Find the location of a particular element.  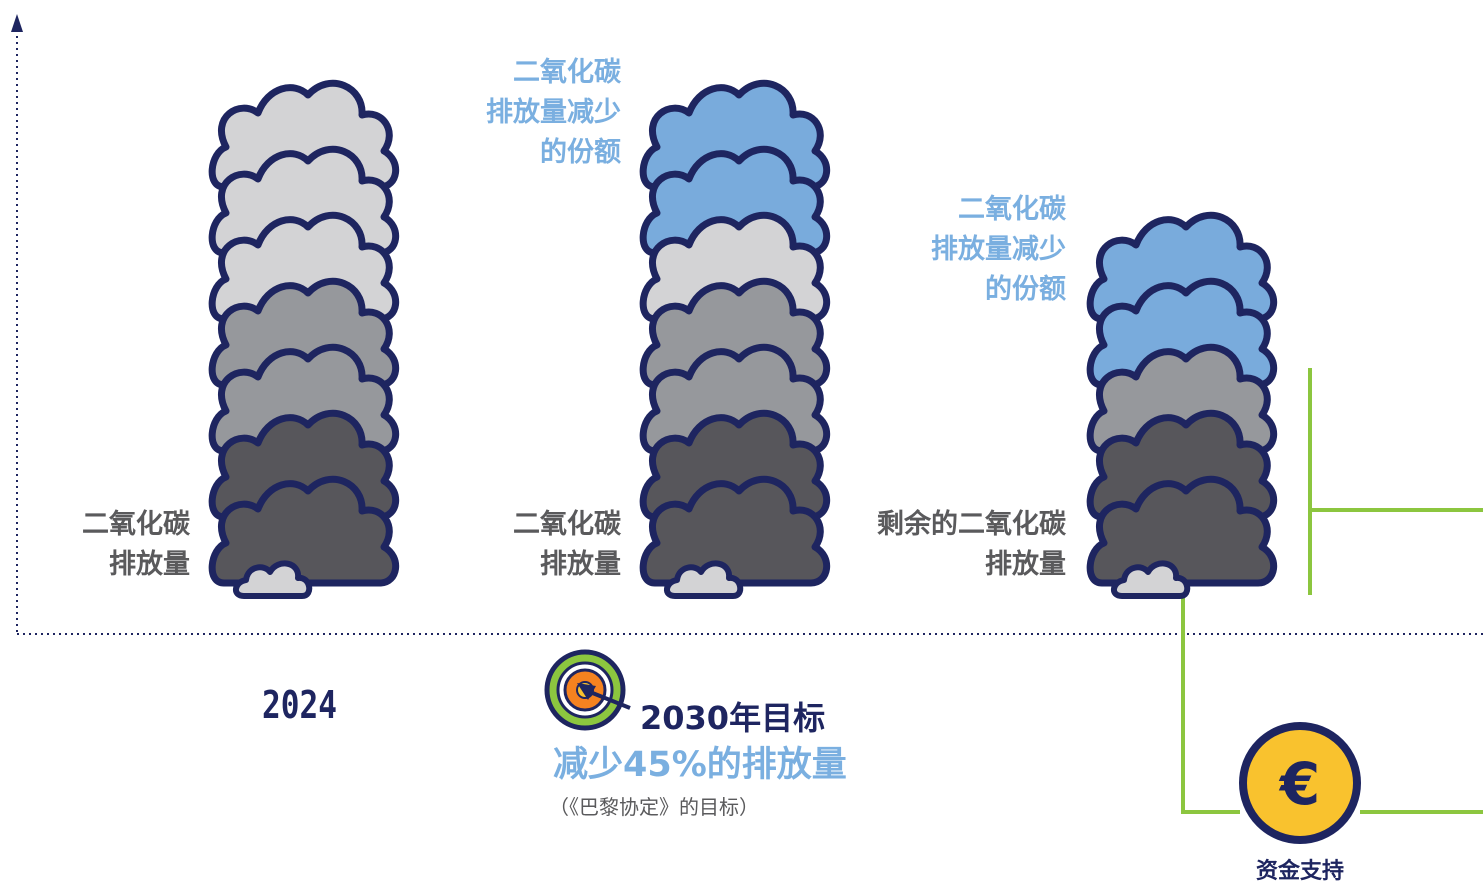

col3-top-label: 二氧化碳 排放量减少 的份额 is located at coordinates (998, 249).